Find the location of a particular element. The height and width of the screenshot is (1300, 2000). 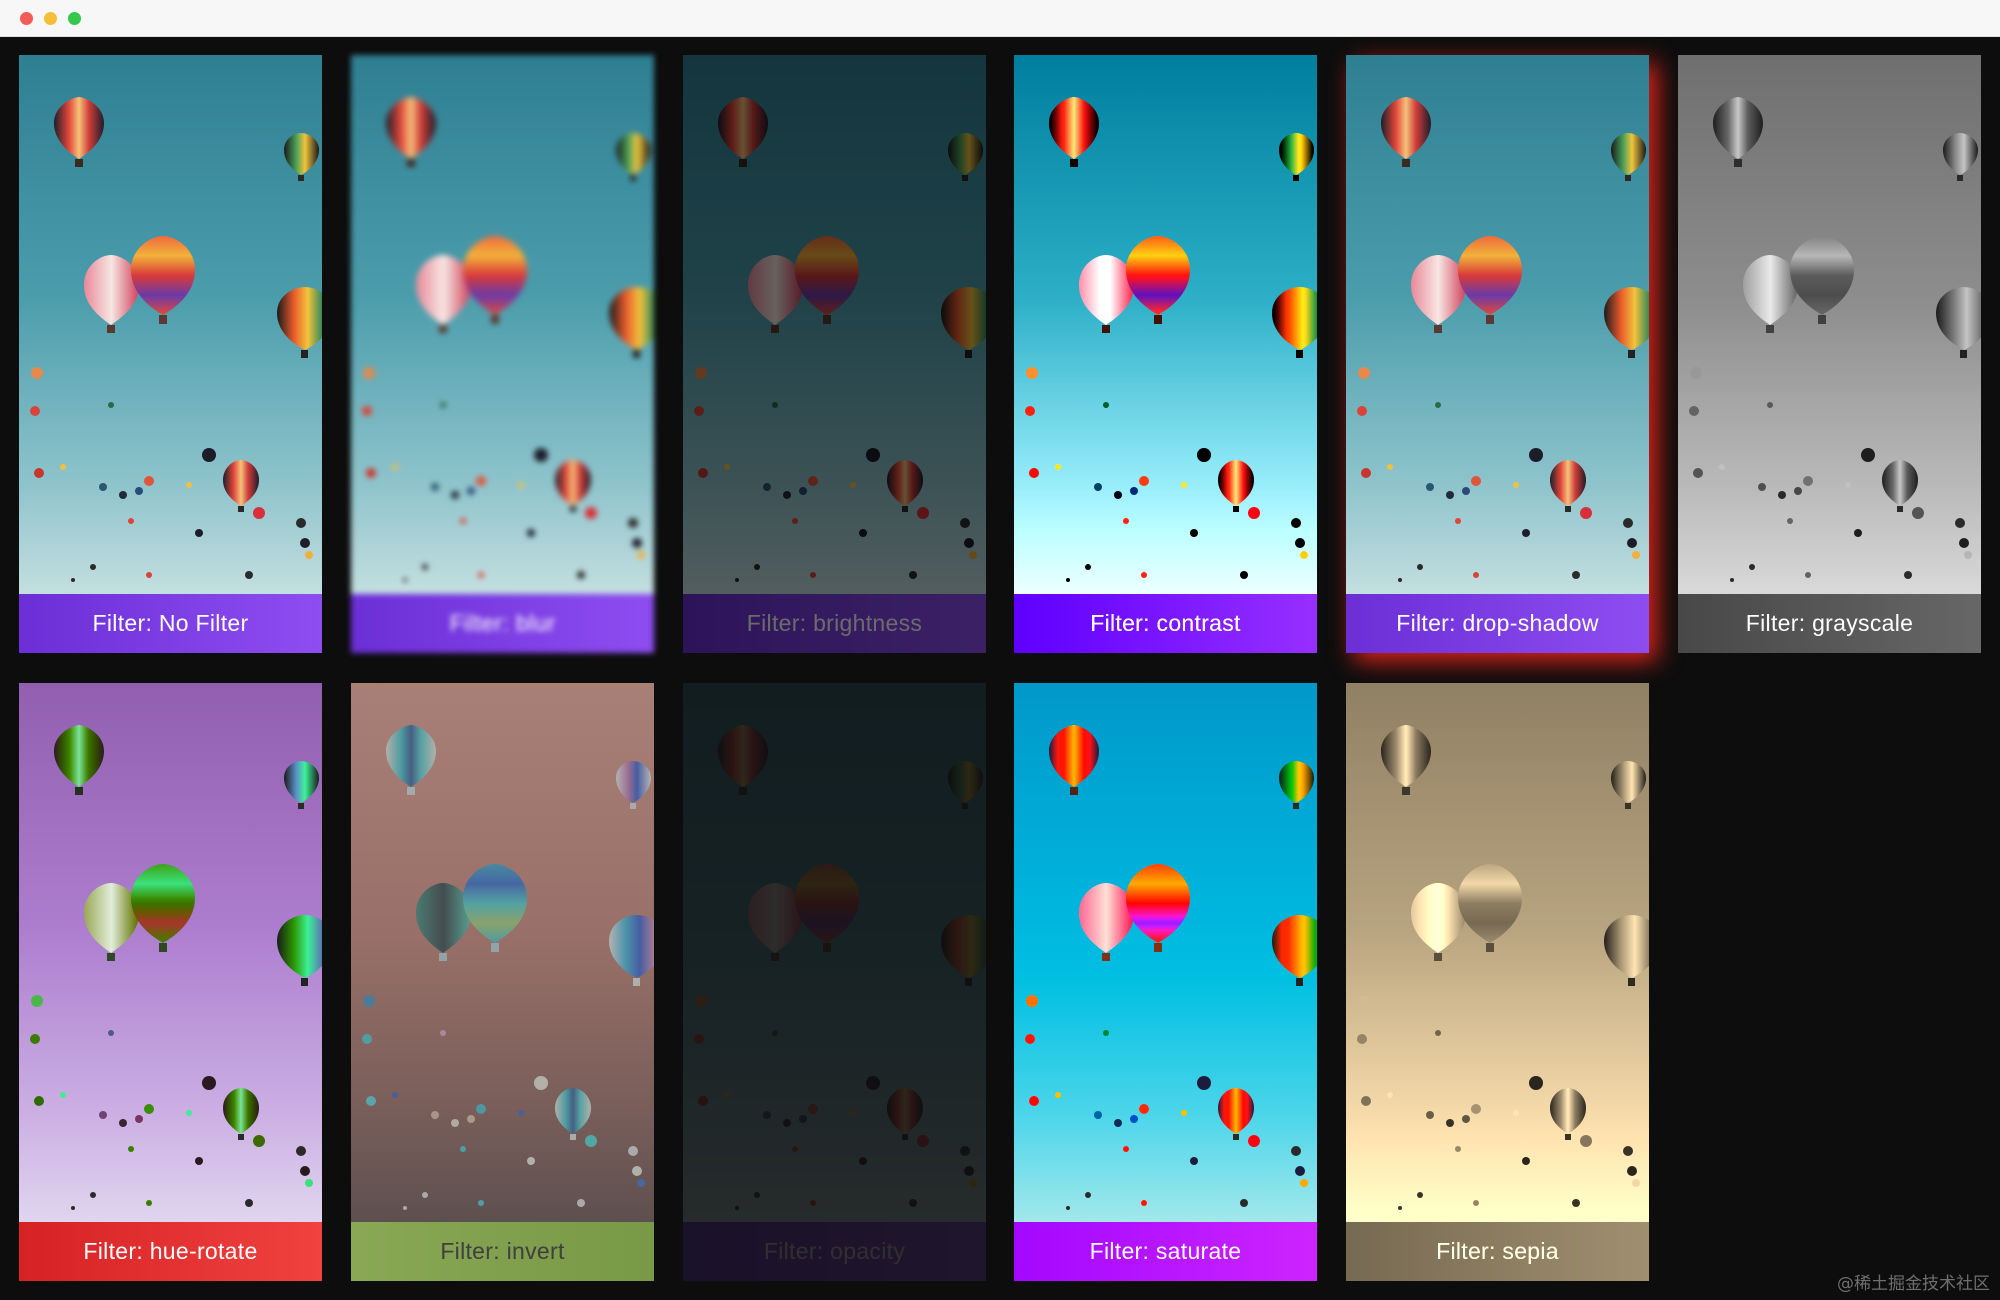

filter-card-drop-shadow: Filter: drop-shadow is located at coordinates (1497, 354).